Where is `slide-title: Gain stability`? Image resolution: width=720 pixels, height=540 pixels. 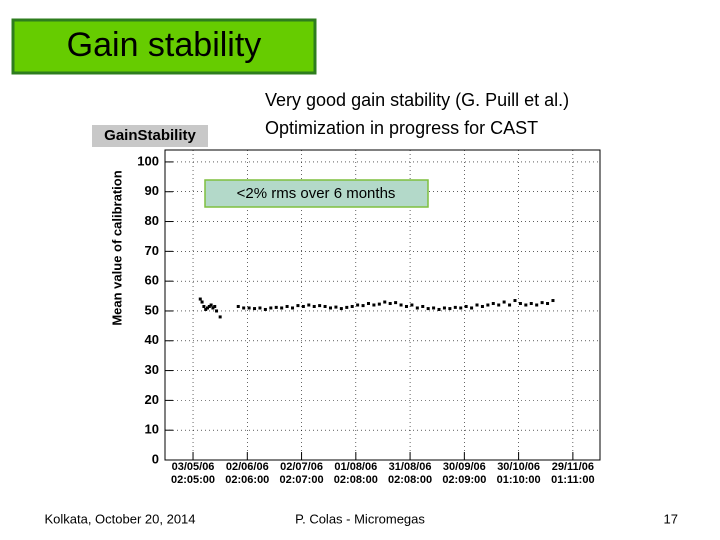
slide-title: Gain stability is located at coordinates (164, 45).